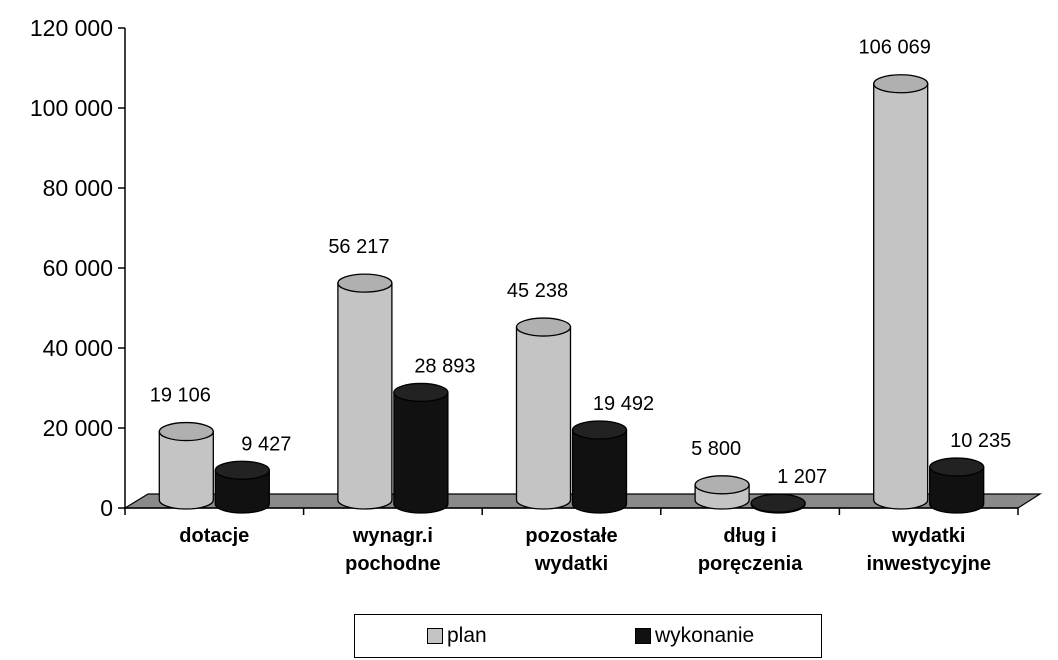 This screenshot has width=1058, height=660. Describe the element at coordinates (895, 48) in the screenshot. I see `data-label-plan: 106 069` at that location.